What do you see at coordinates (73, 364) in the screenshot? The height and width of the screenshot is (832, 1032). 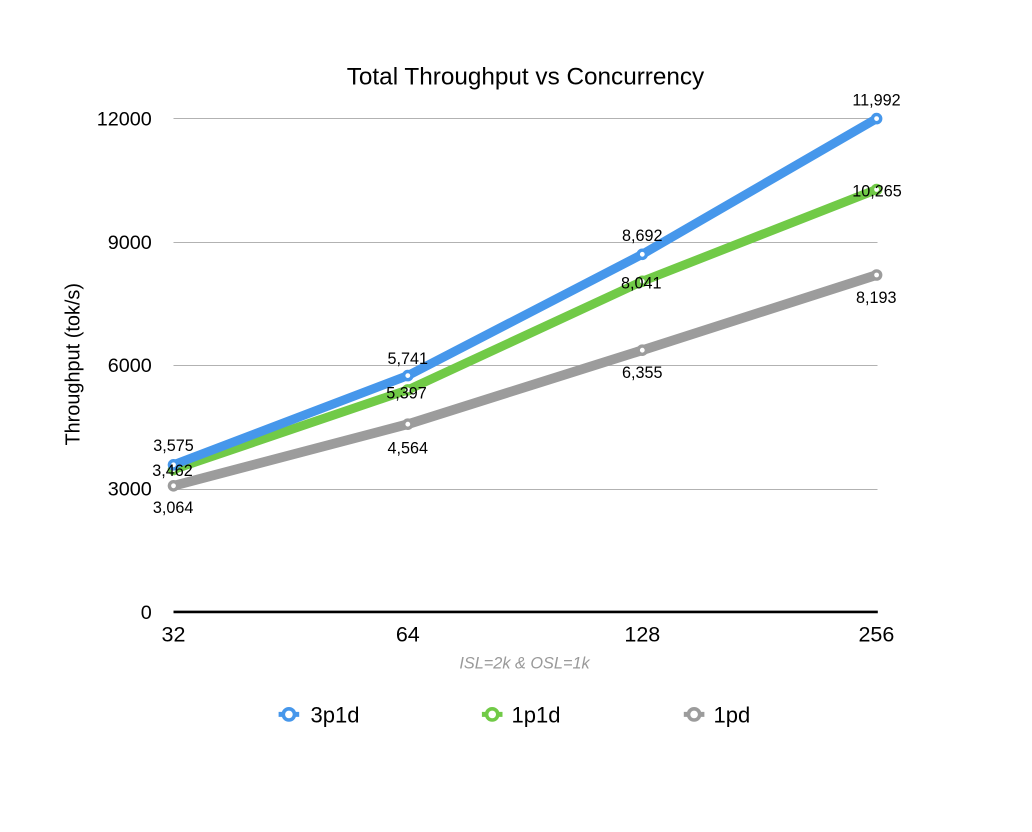 I see `svg-text: Throughput (tok/s)` at bounding box center [73, 364].